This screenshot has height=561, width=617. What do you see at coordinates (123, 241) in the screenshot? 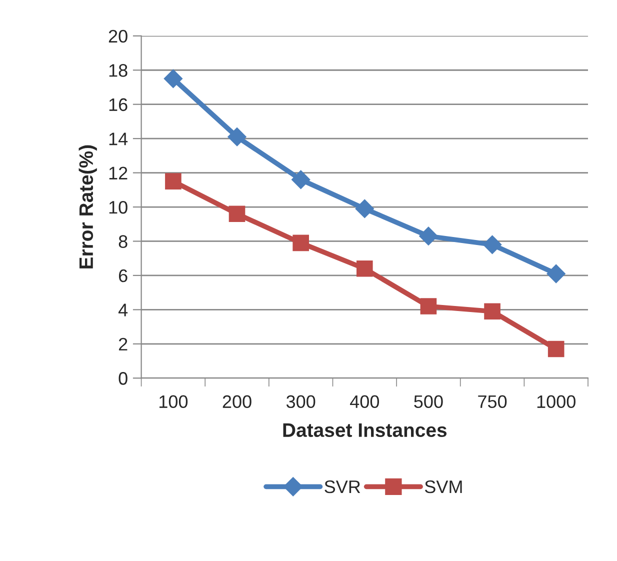
I see `y-tick-label: 8` at bounding box center [123, 241].